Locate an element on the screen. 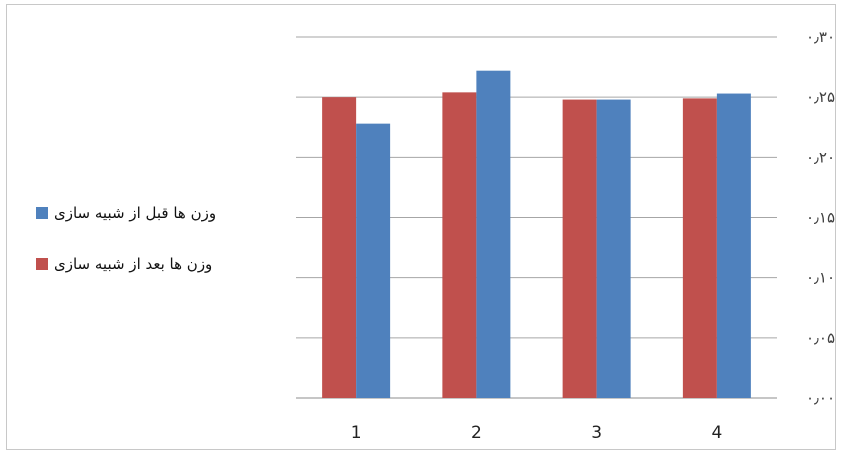 The height and width of the screenshot is (456, 843). y-axis-ticks: ۰٫۰۰ ۰٫۰۵ ۰٫۱۰ ۰٫۱۵ ۰٫۲۰ ۰٫۲۵ ۰٫۳۰ is located at coordinates (820, 217).